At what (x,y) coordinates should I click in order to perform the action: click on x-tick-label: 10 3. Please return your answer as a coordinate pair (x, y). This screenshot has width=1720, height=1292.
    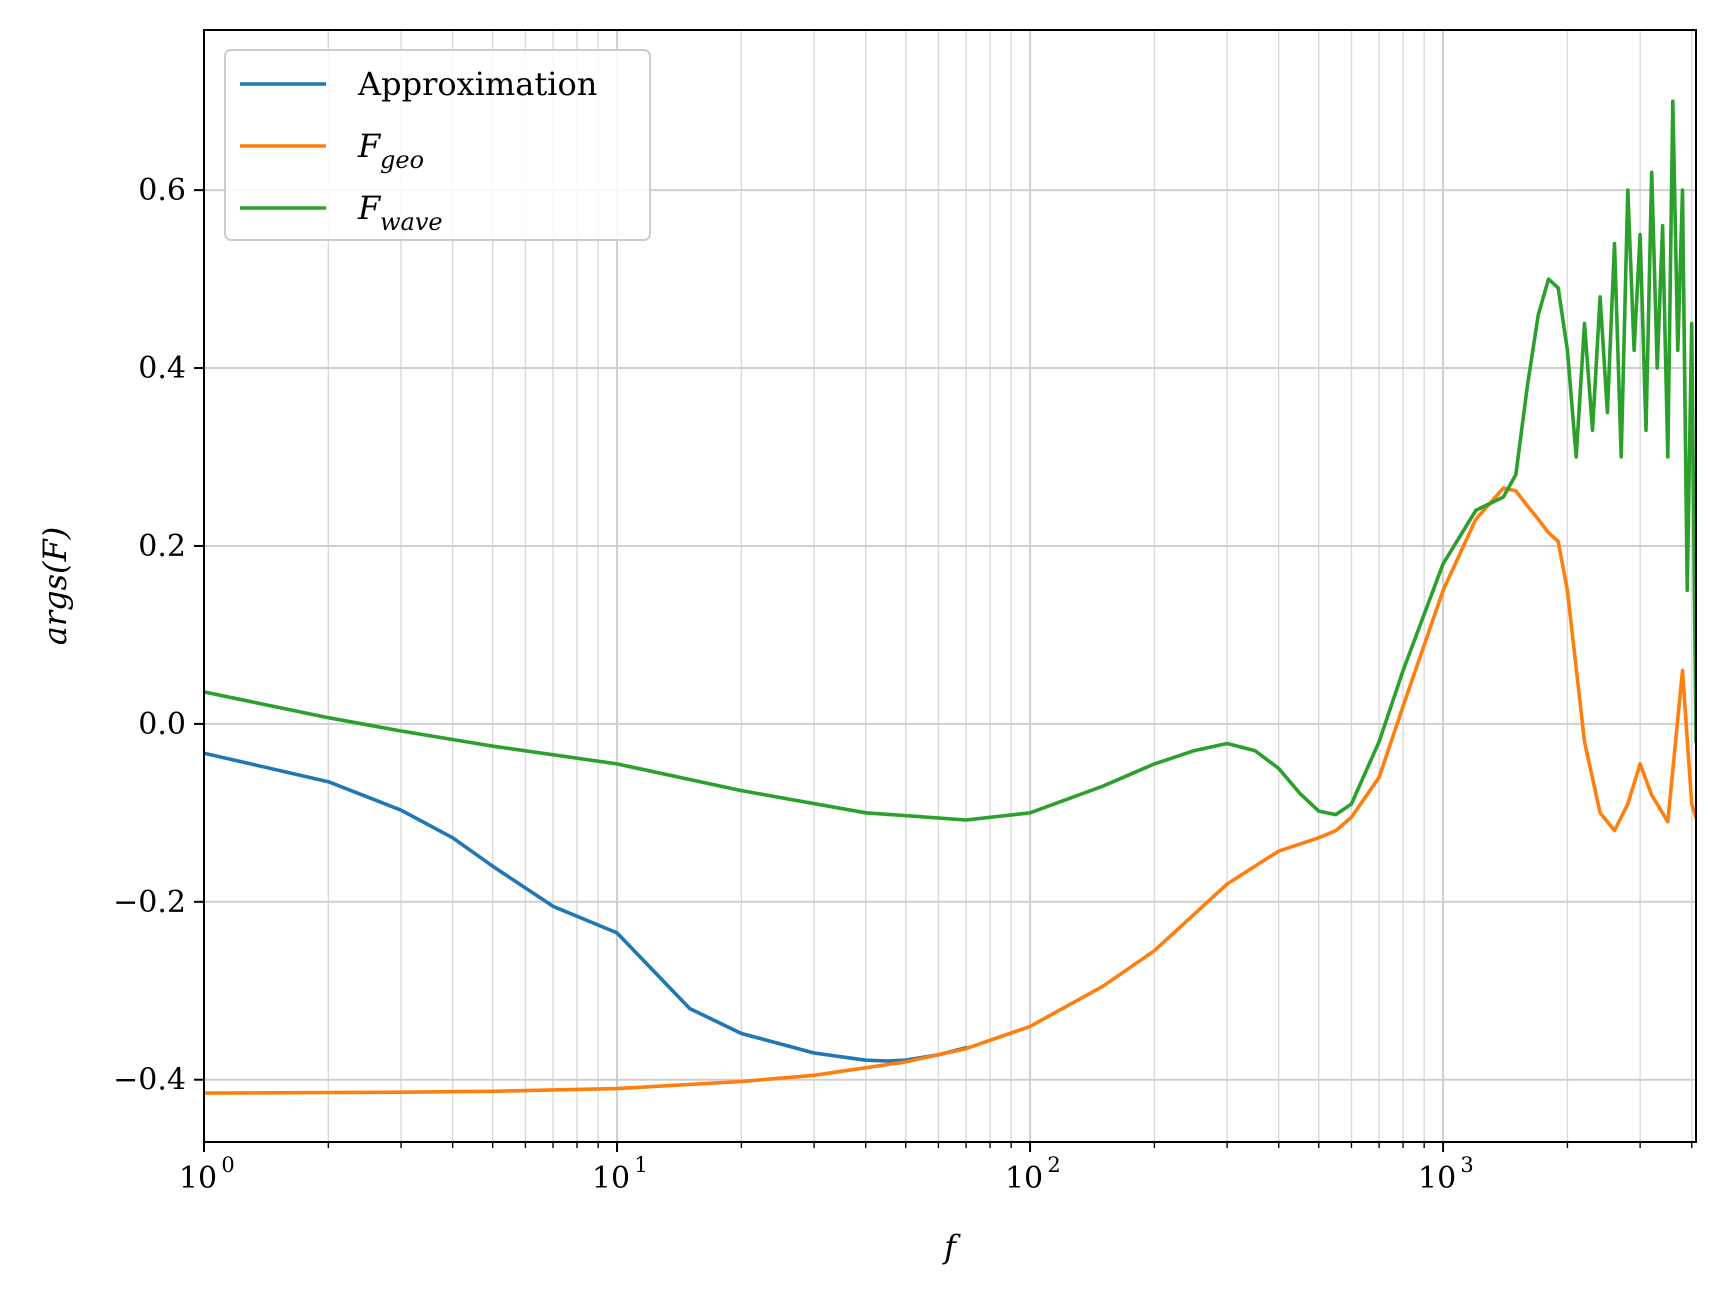
    Looking at the image, I should click on (1446, 1174).